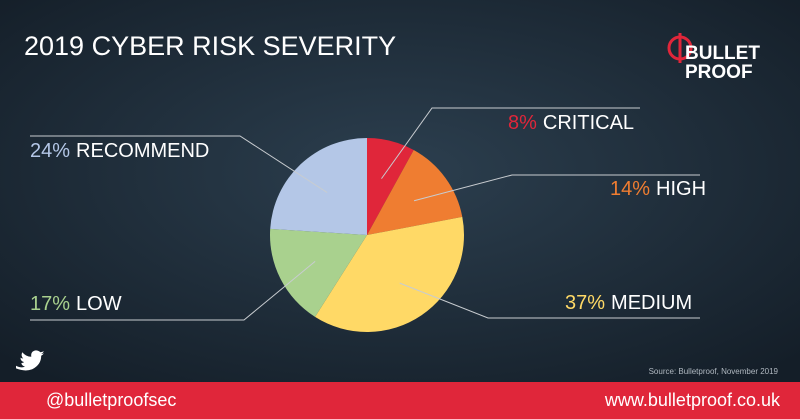  Describe the element at coordinates (111, 400) in the screenshot. I see `twitter-handle: @bulletproofsec` at that location.